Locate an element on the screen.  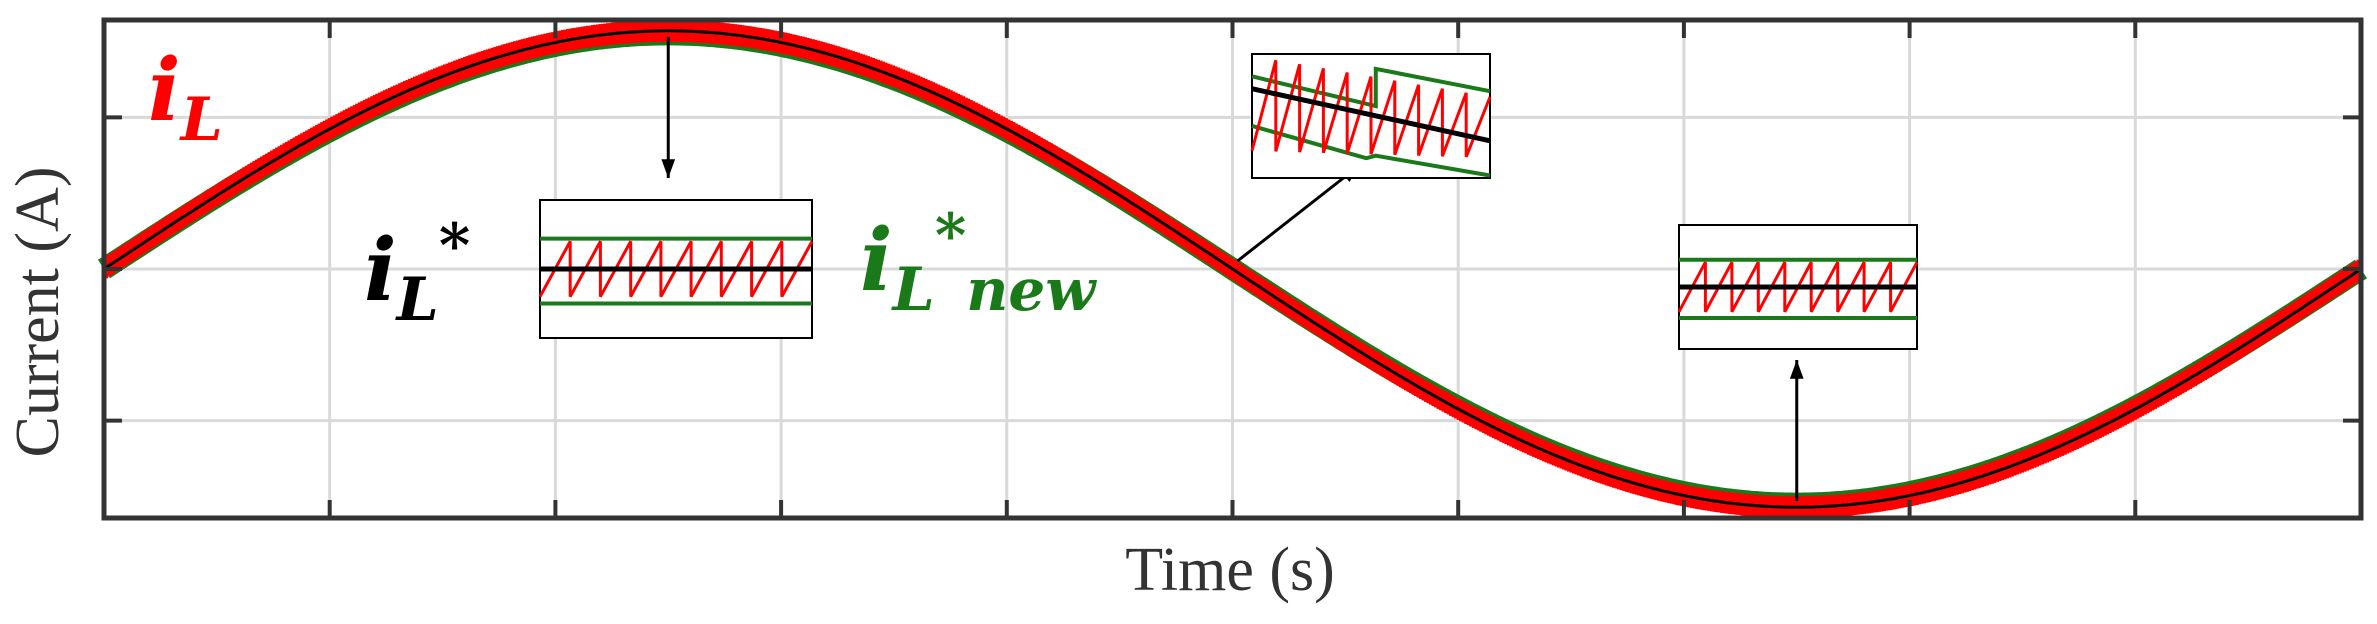
arrow-zero-shaft is located at coordinates (1298, 213).